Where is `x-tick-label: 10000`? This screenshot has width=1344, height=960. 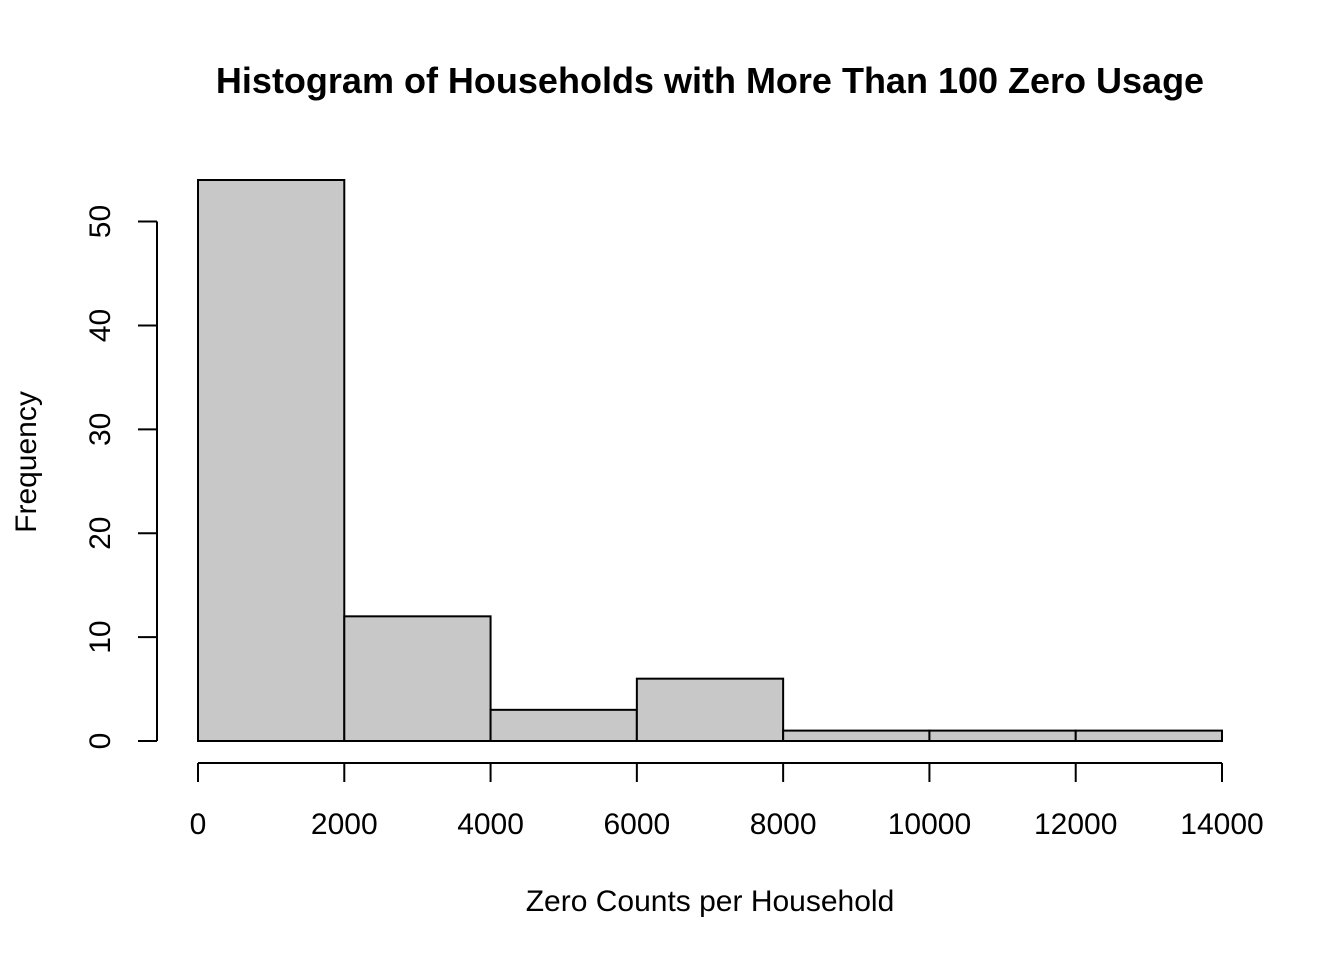 x-tick-label: 10000 is located at coordinates (929, 824).